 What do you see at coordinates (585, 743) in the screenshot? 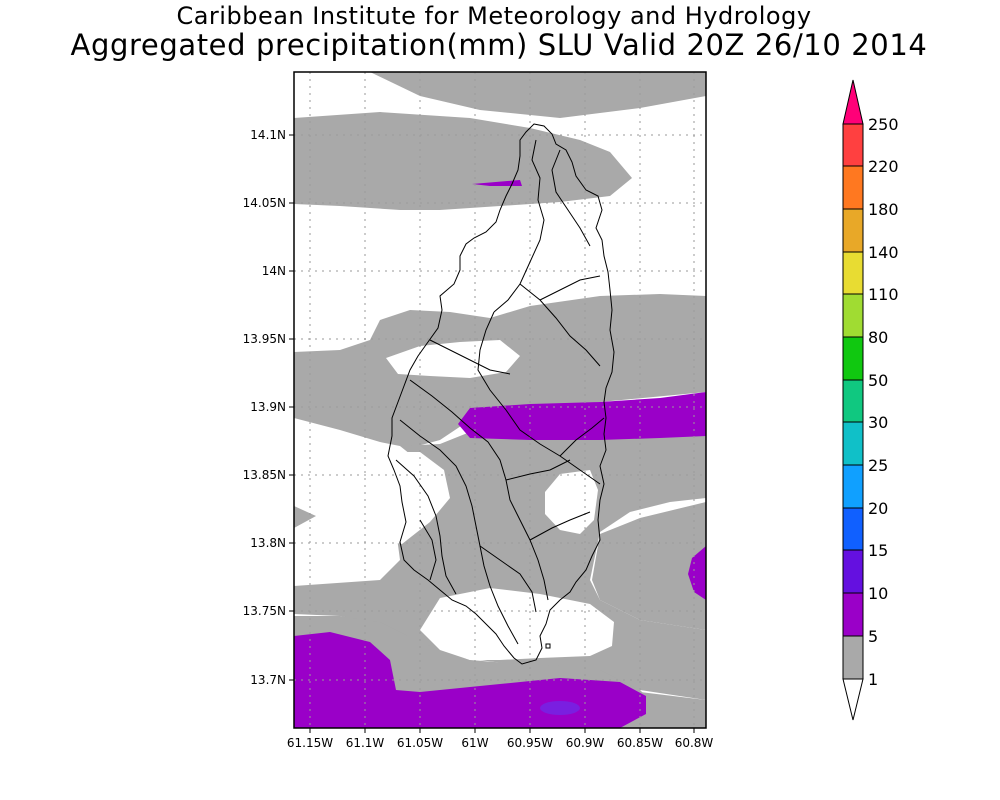
I see `lon-tick-label: 60.9W` at bounding box center [585, 743].